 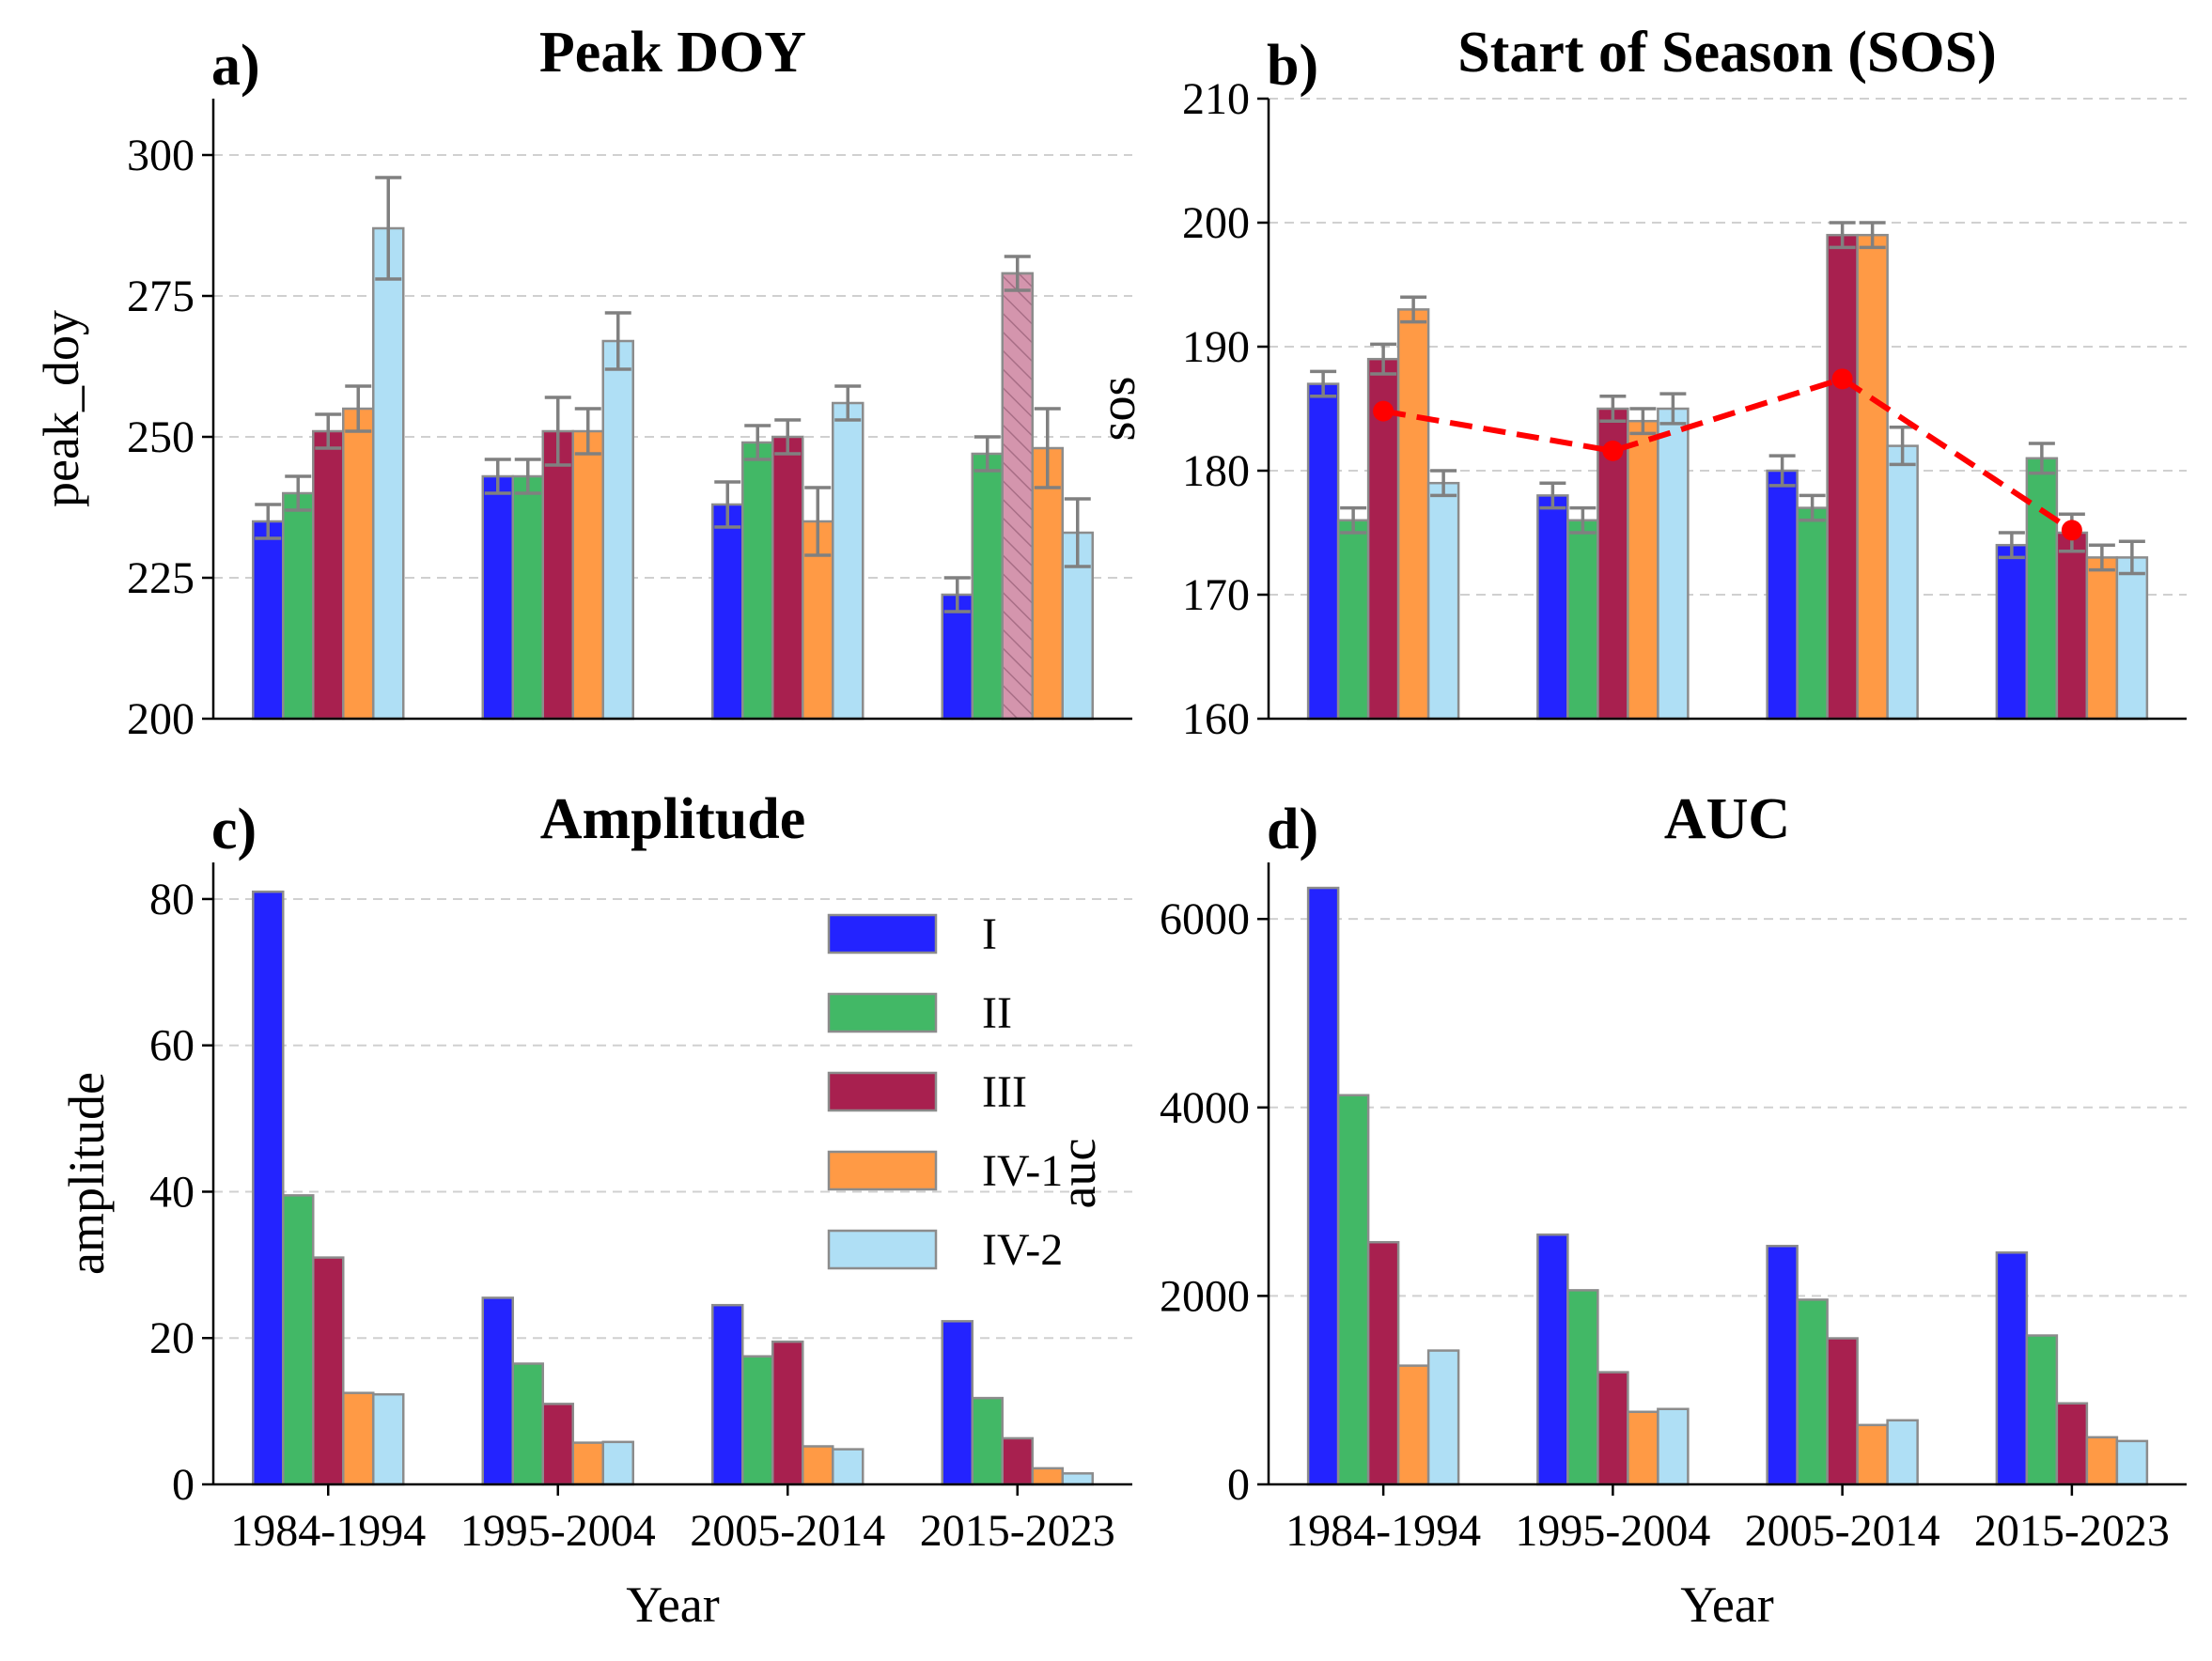 What do you see at coordinates (172, 1046) in the screenshot?
I see `y-tick-label: 60` at bounding box center [172, 1046].